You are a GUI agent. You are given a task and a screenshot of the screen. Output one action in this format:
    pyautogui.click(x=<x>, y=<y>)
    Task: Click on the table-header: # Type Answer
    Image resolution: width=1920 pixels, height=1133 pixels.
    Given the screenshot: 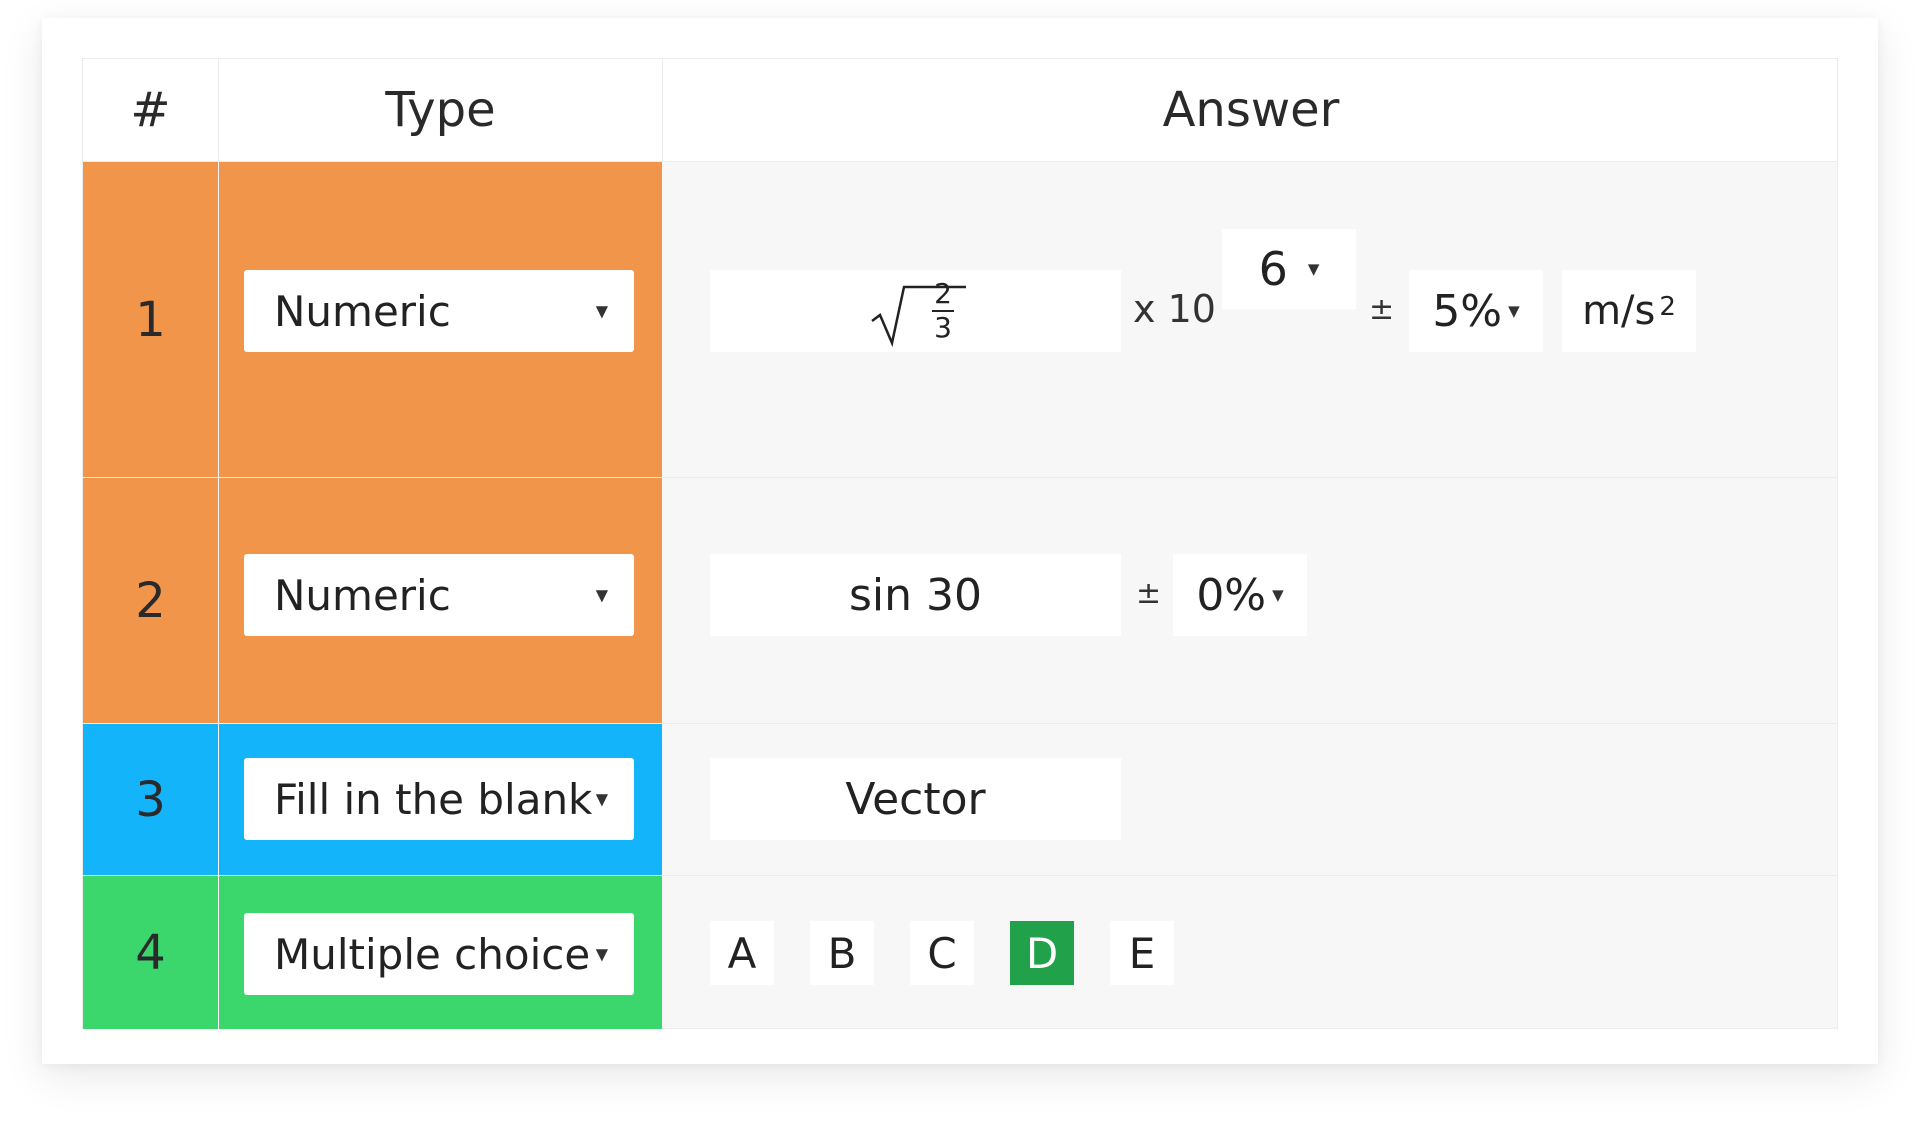 What is the action you would take?
    pyautogui.click(x=960, y=110)
    